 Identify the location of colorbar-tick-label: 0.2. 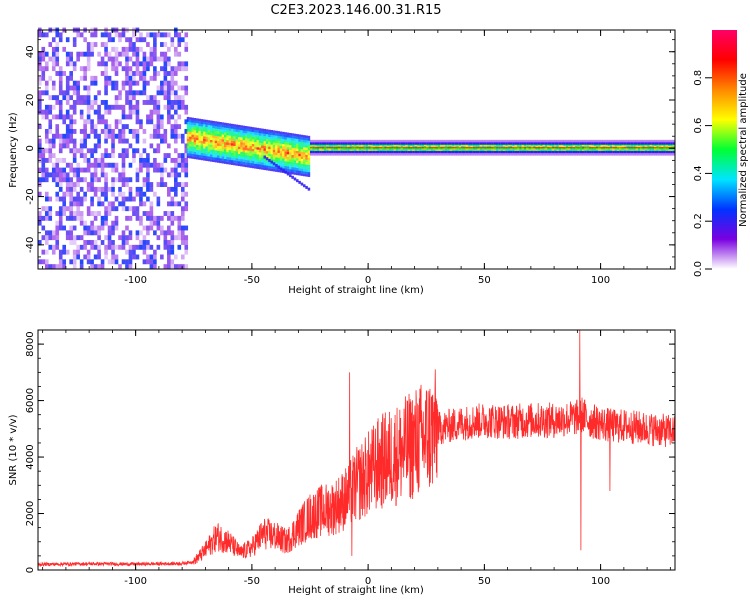
(698, 221).